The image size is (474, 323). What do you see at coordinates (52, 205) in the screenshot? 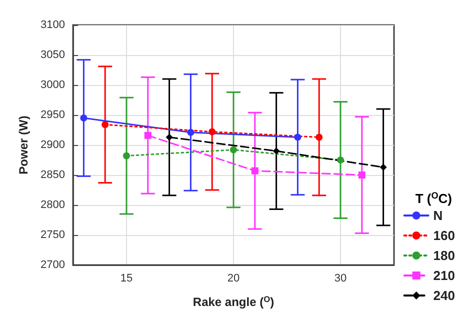
I see `y-tick-label: 2800` at bounding box center [52, 205].